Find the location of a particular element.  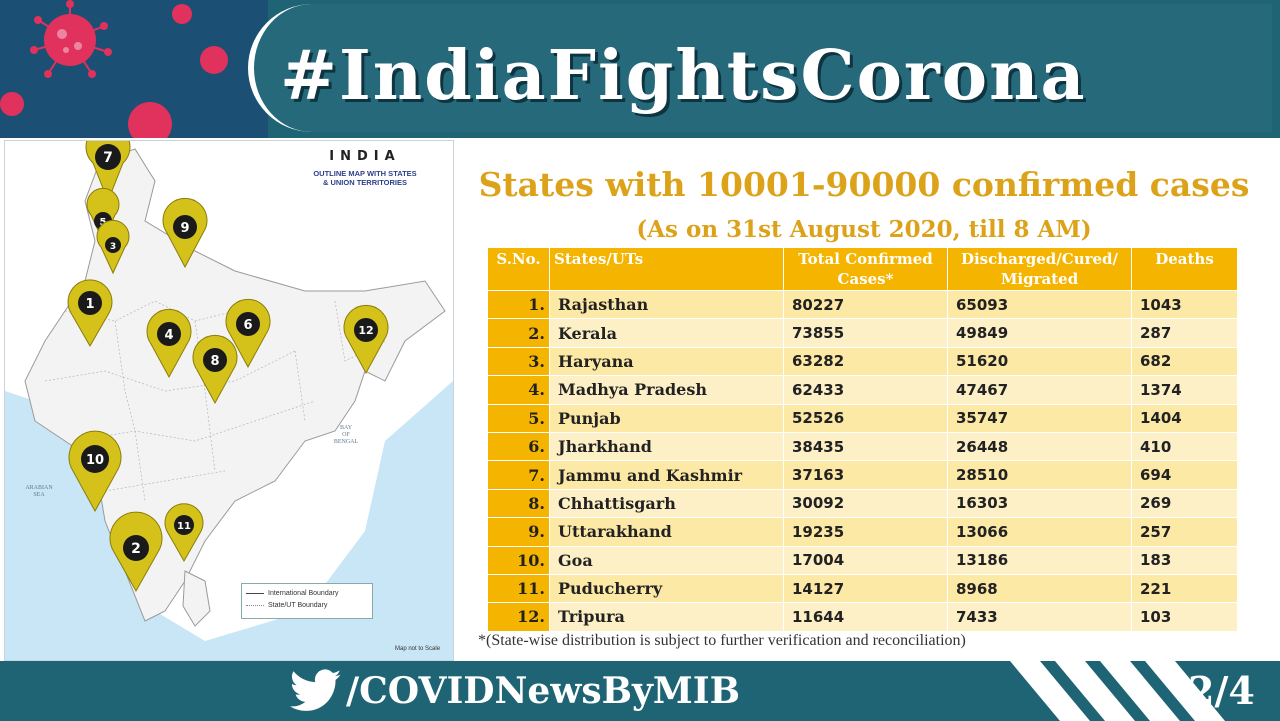

col-header-discharged: Discharged/Cured/Migrated is located at coordinates (1040, 269).